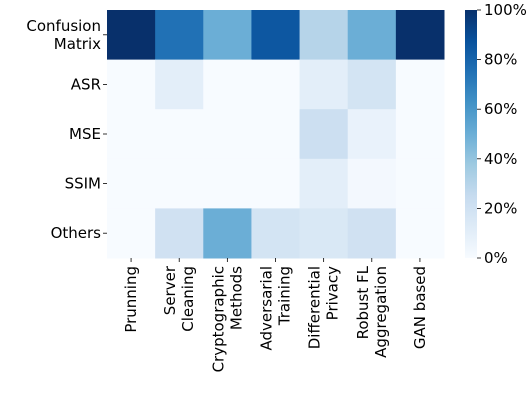  Describe the element at coordinates (420, 35) in the screenshot. I see `heatmap-cell-confusion-matrix-gan-based` at that location.